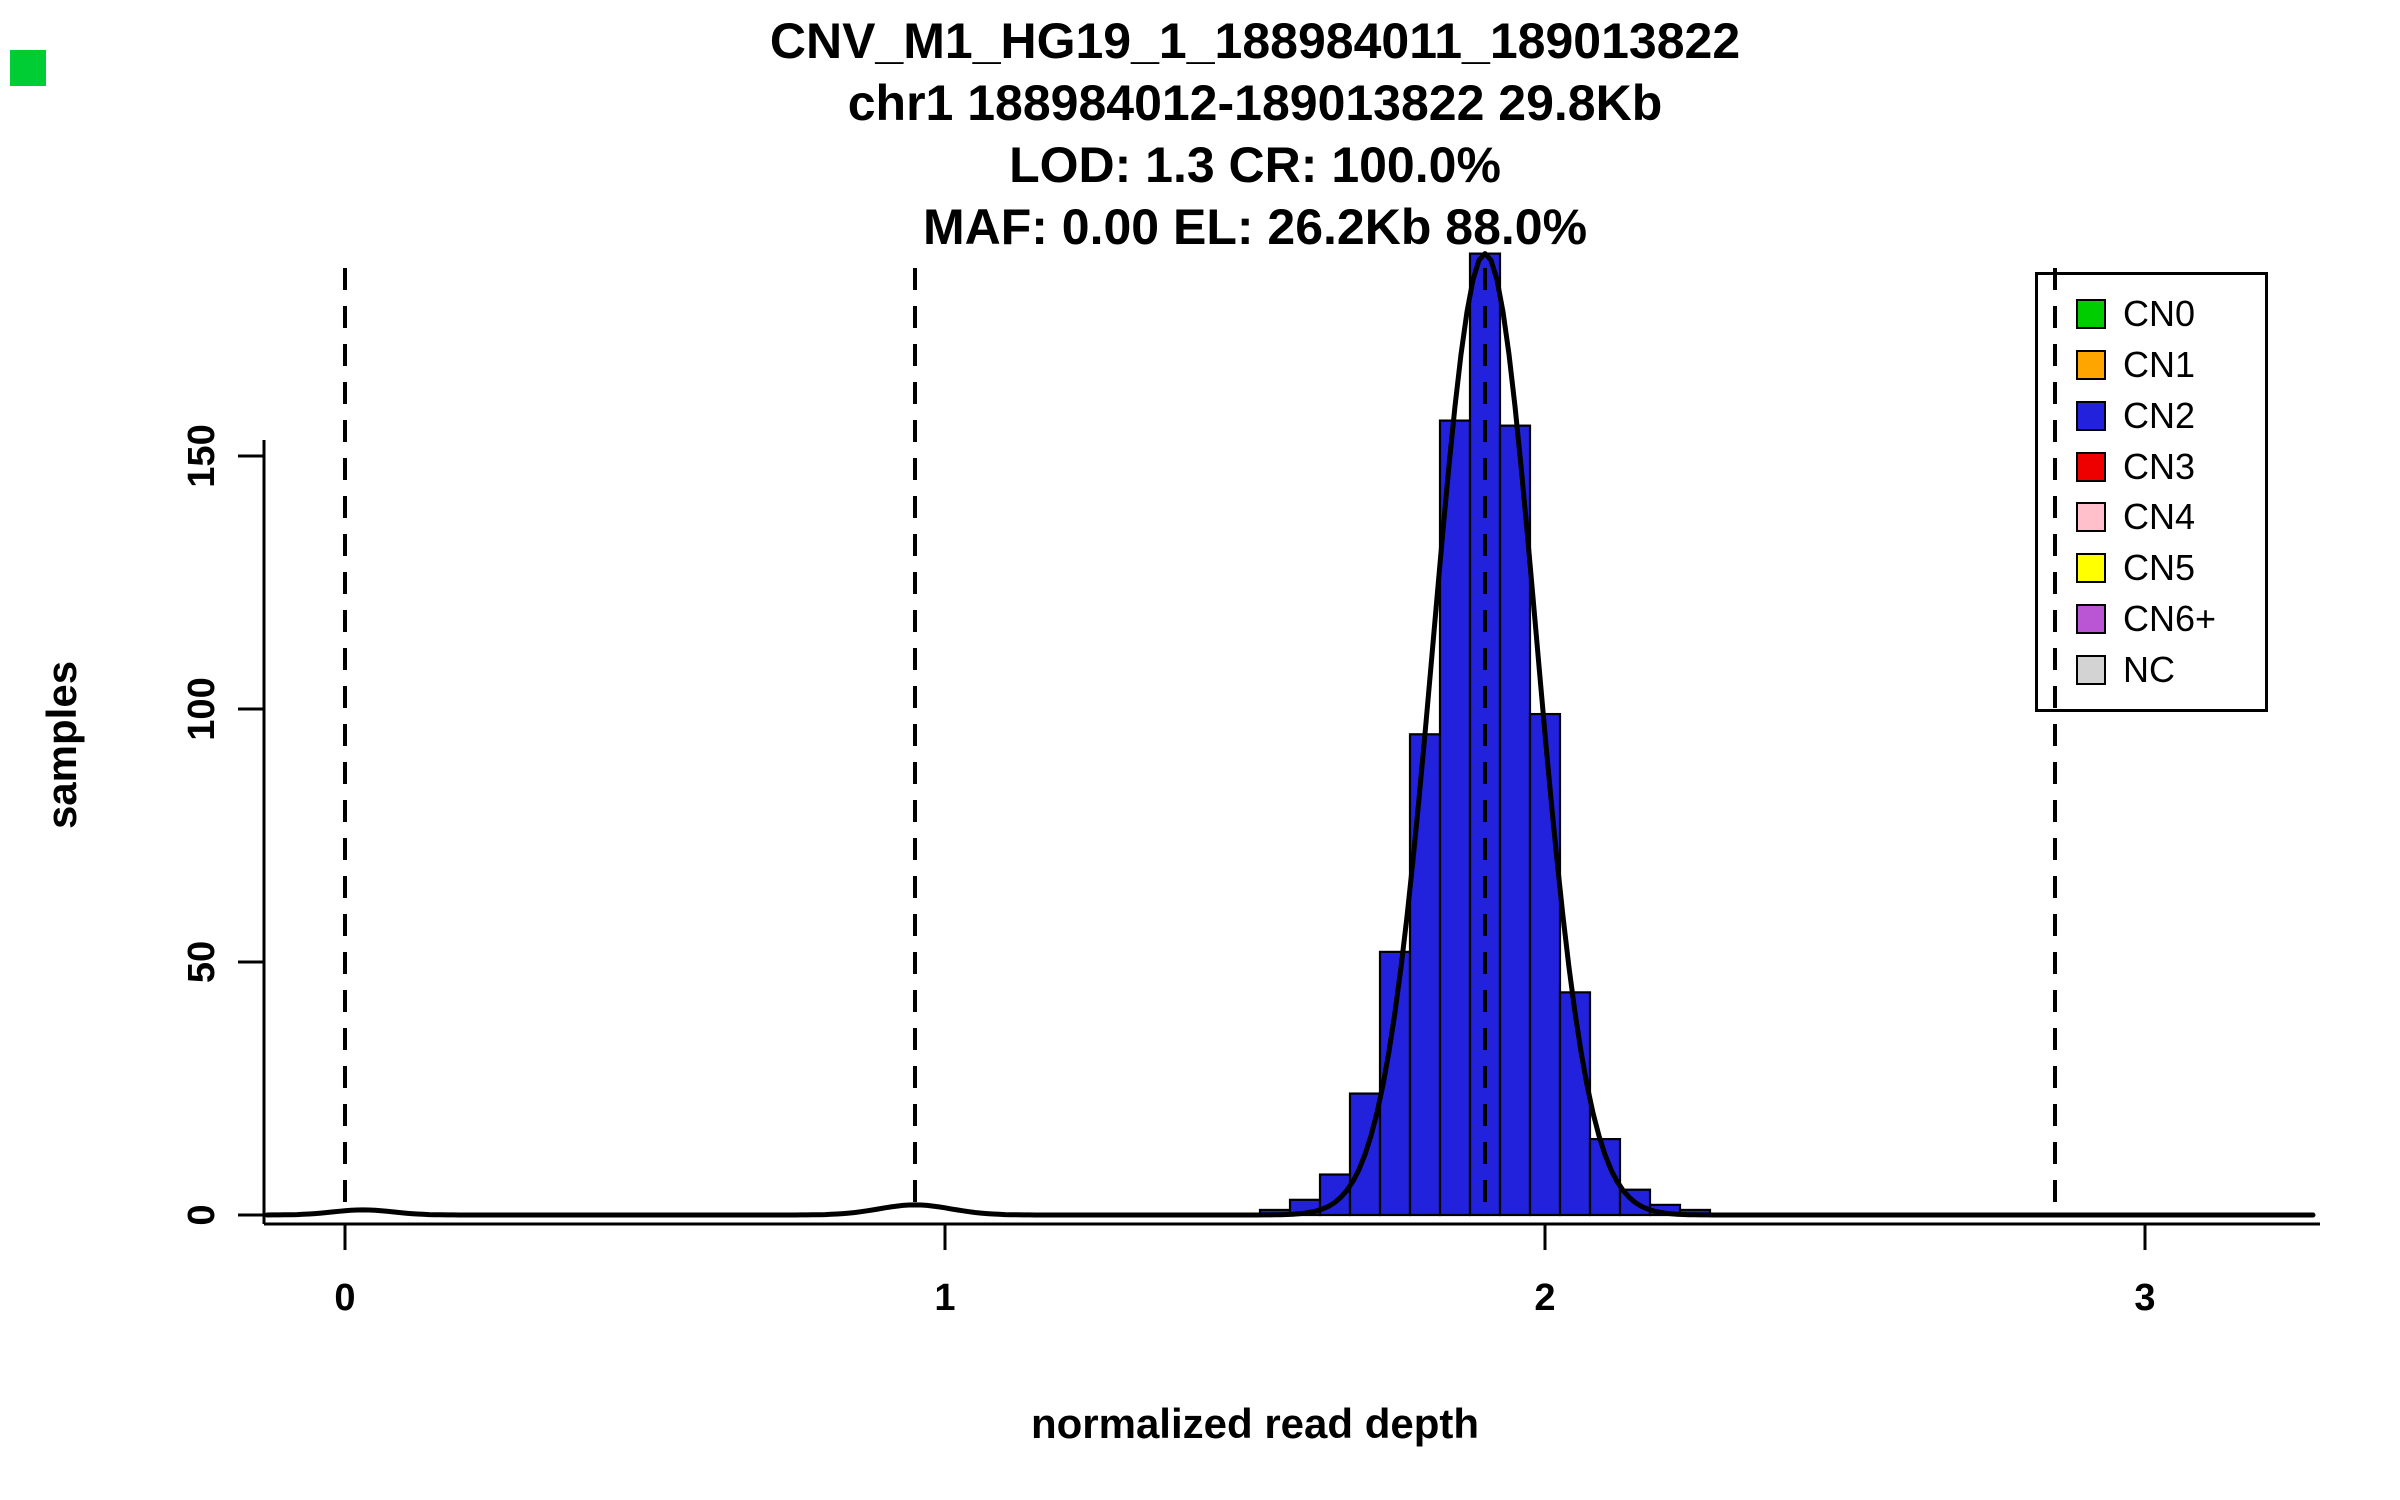 Image resolution: width=2400 pixels, height=1500 pixels. I want to click on legend-label-cn6plus: CN6+, so click(2170, 619).